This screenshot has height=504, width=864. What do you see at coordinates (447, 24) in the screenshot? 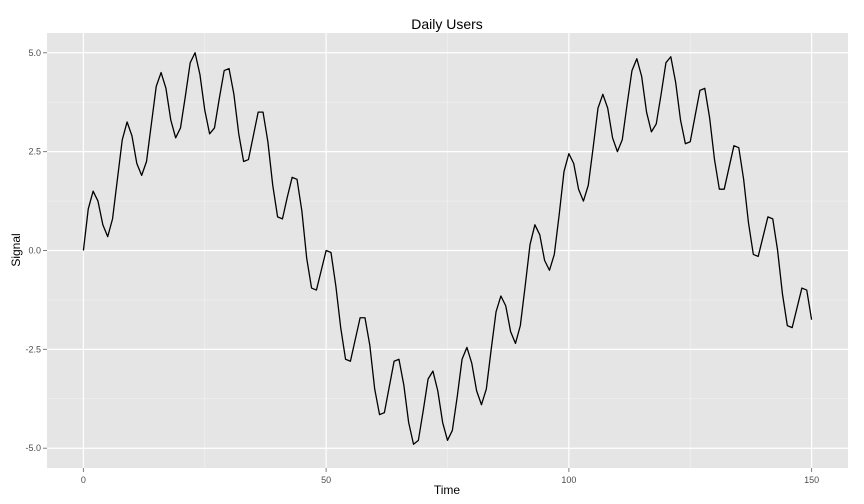
I see `chart-title: Daily Users` at bounding box center [447, 24].